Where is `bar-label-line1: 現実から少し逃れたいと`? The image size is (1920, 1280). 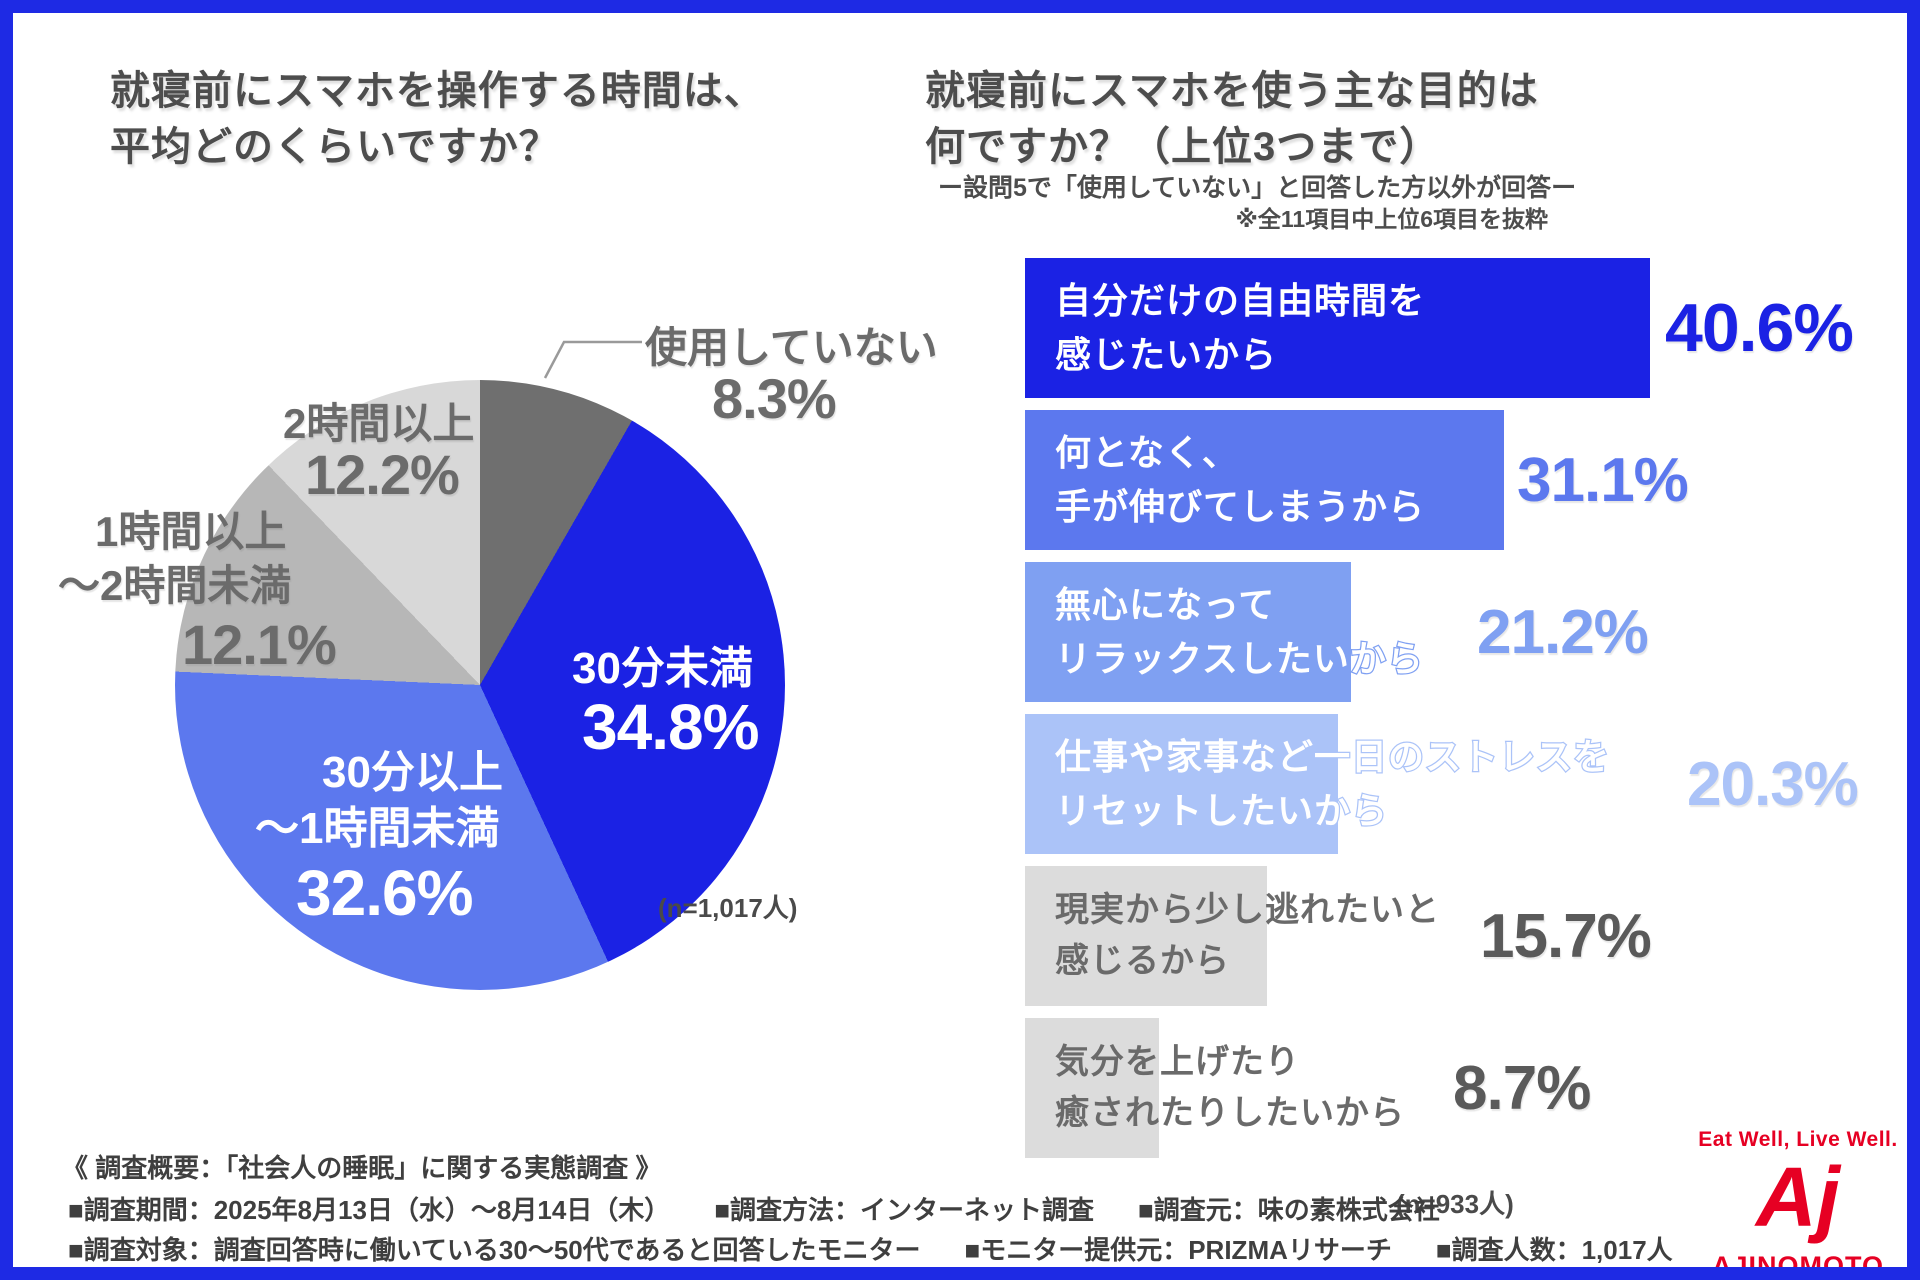 bar-label-line1: 現実から少し逃れたいと is located at coordinates (1247, 910).